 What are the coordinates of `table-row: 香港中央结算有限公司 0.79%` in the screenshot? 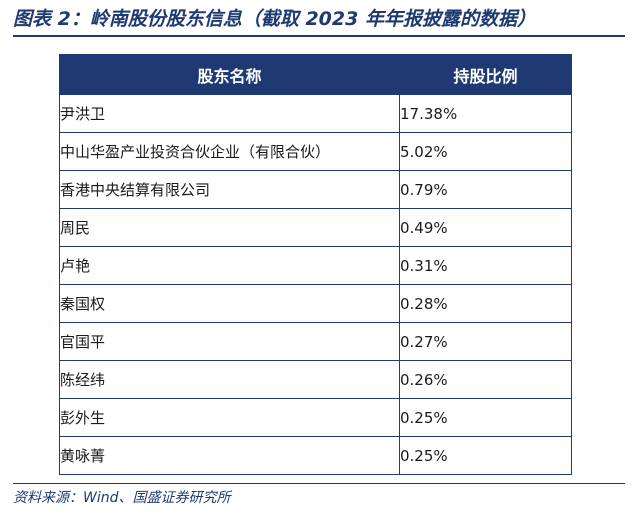 It's located at (315, 189).